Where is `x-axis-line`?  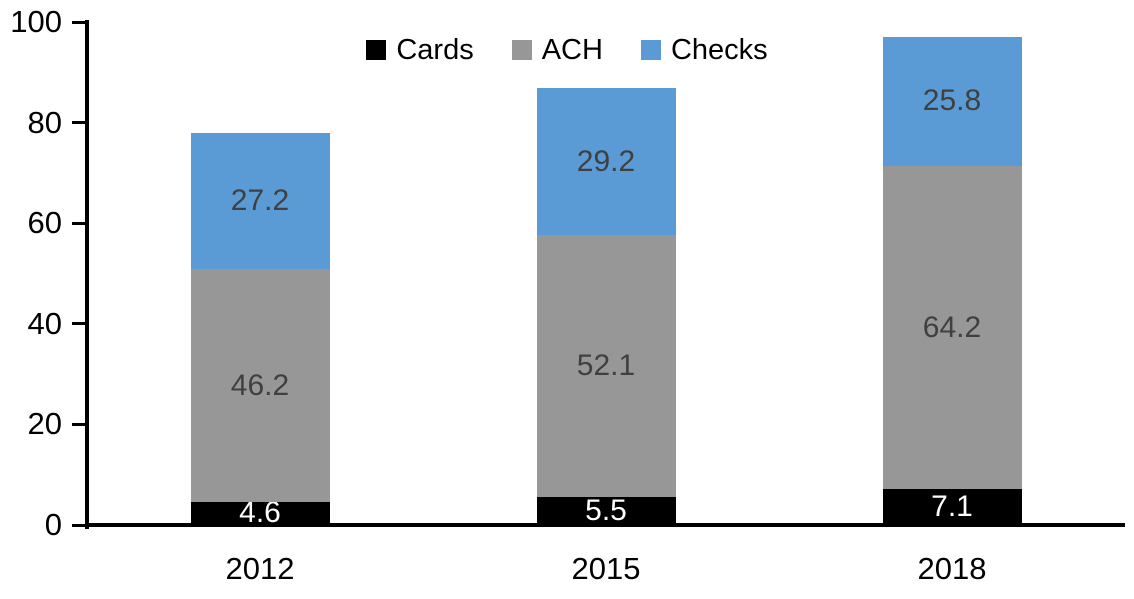
x-axis-line is located at coordinates (605, 525).